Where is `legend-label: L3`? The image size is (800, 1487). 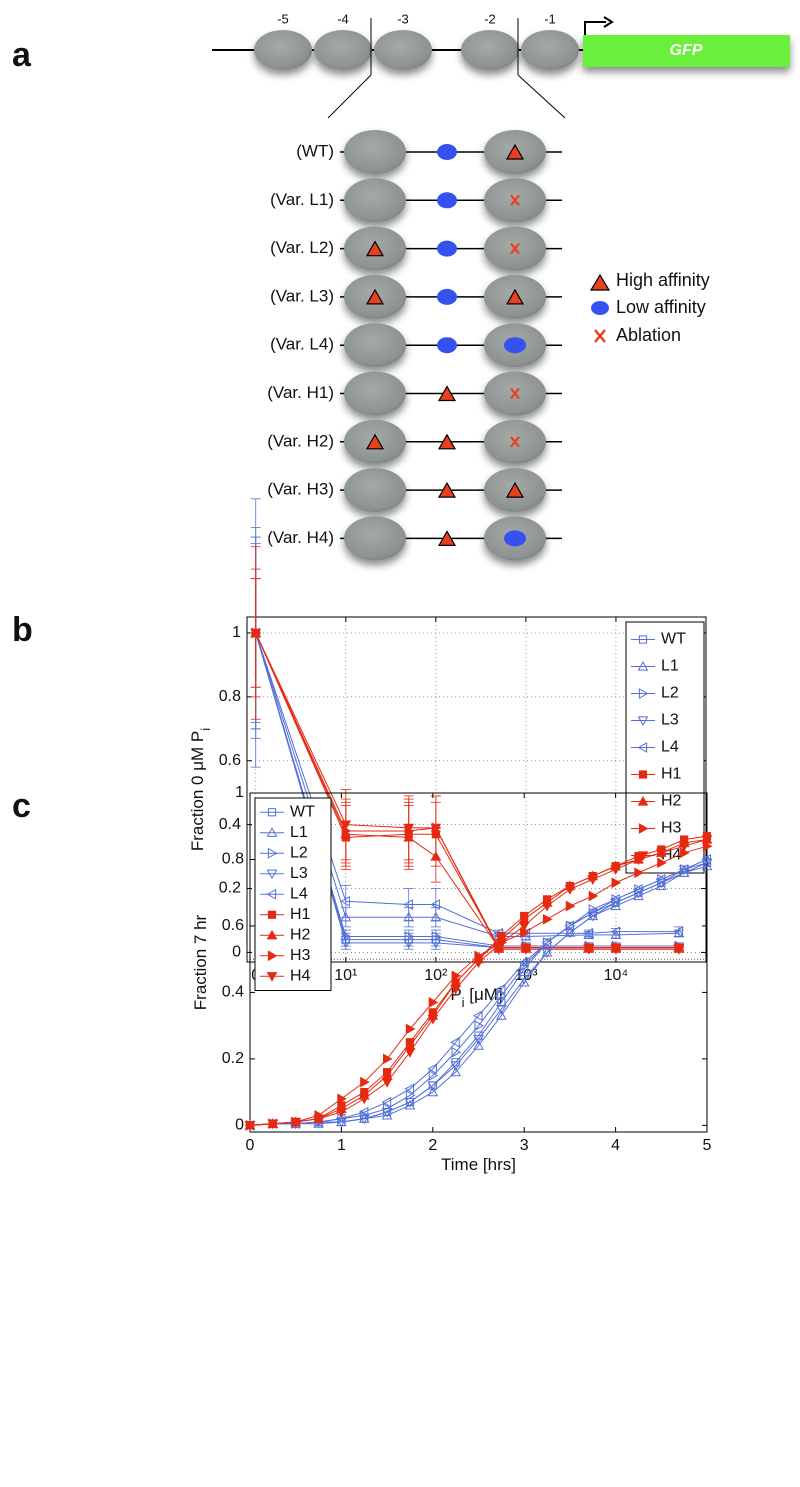
legend-label: L3 is located at coordinates (299, 873).